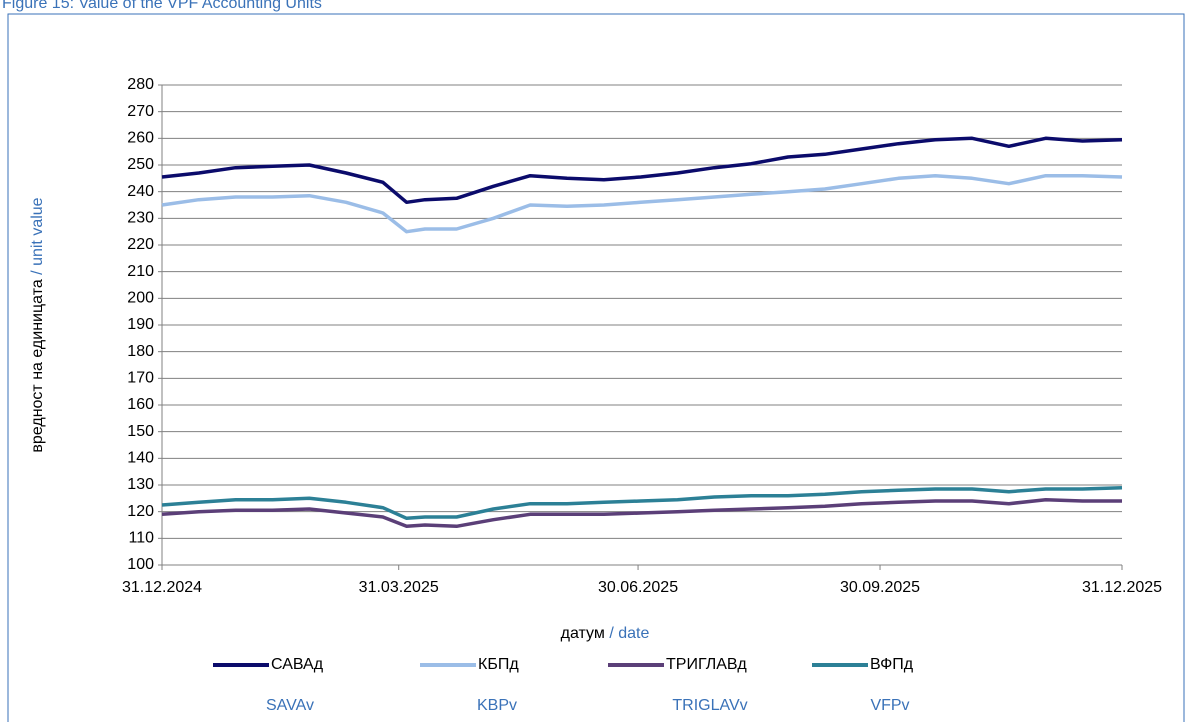  Describe the element at coordinates (892, 664) in the screenshot. I see `legend-label: ВФПд` at that location.